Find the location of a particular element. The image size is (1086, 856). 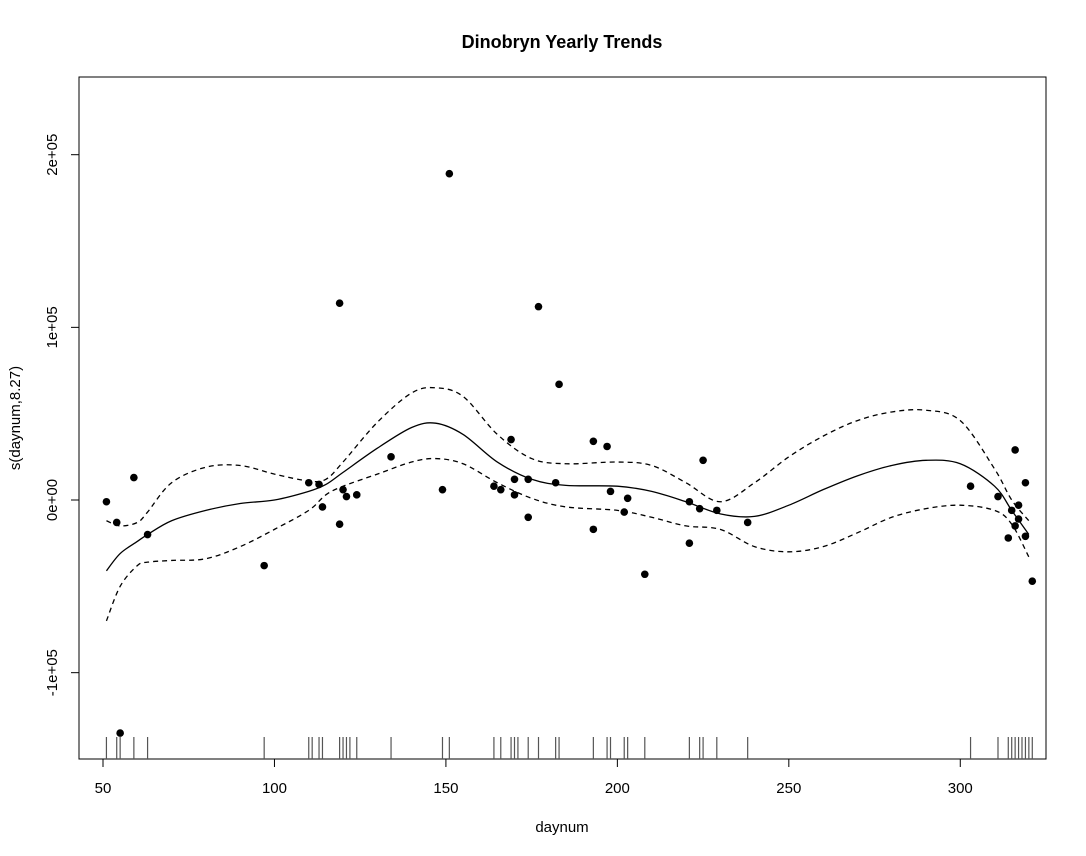

smooth-curve-group is located at coordinates (567, 497).